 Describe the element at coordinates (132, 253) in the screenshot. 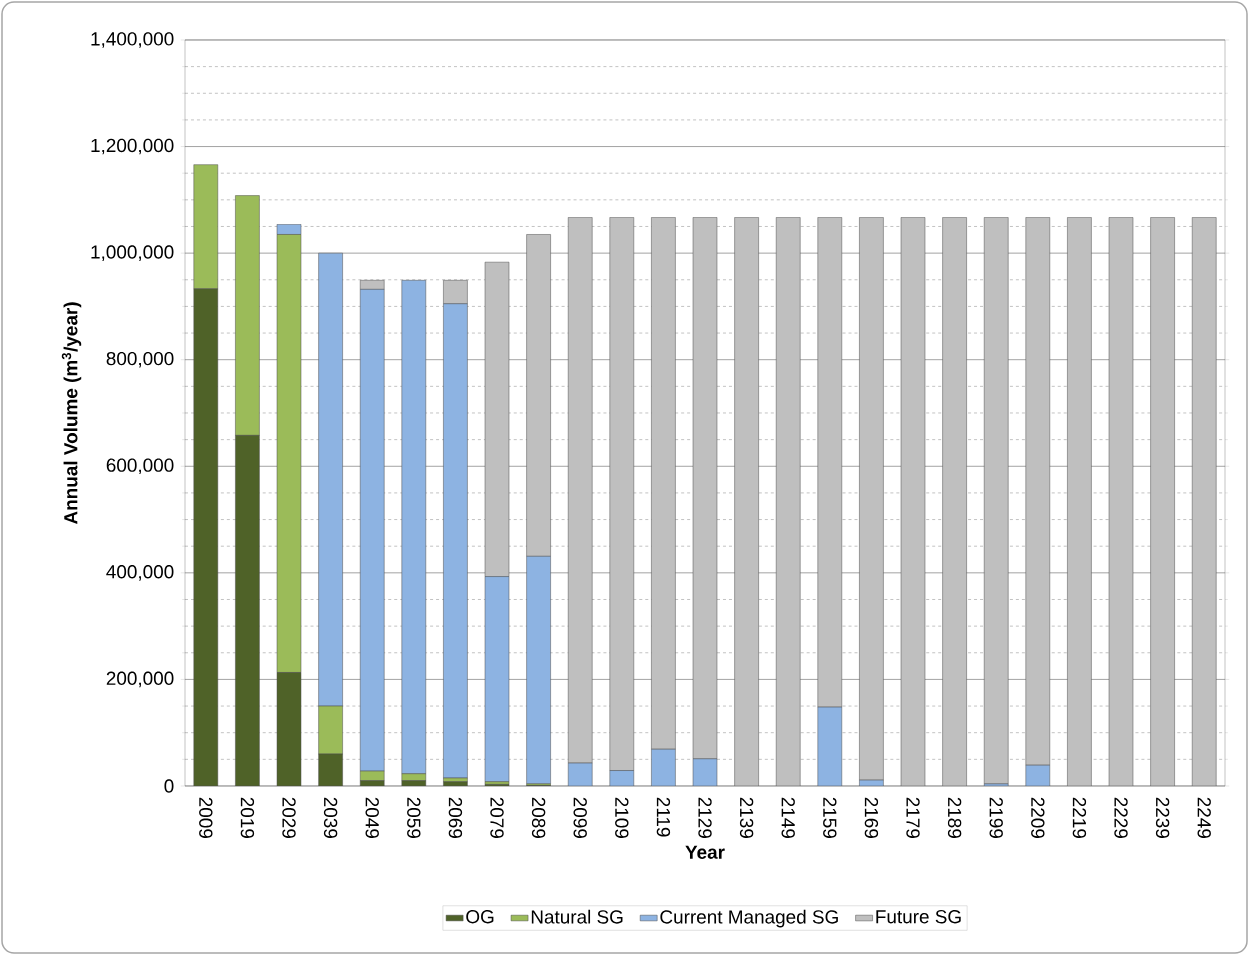

I see `y-tick-label: 1,000,000` at that location.